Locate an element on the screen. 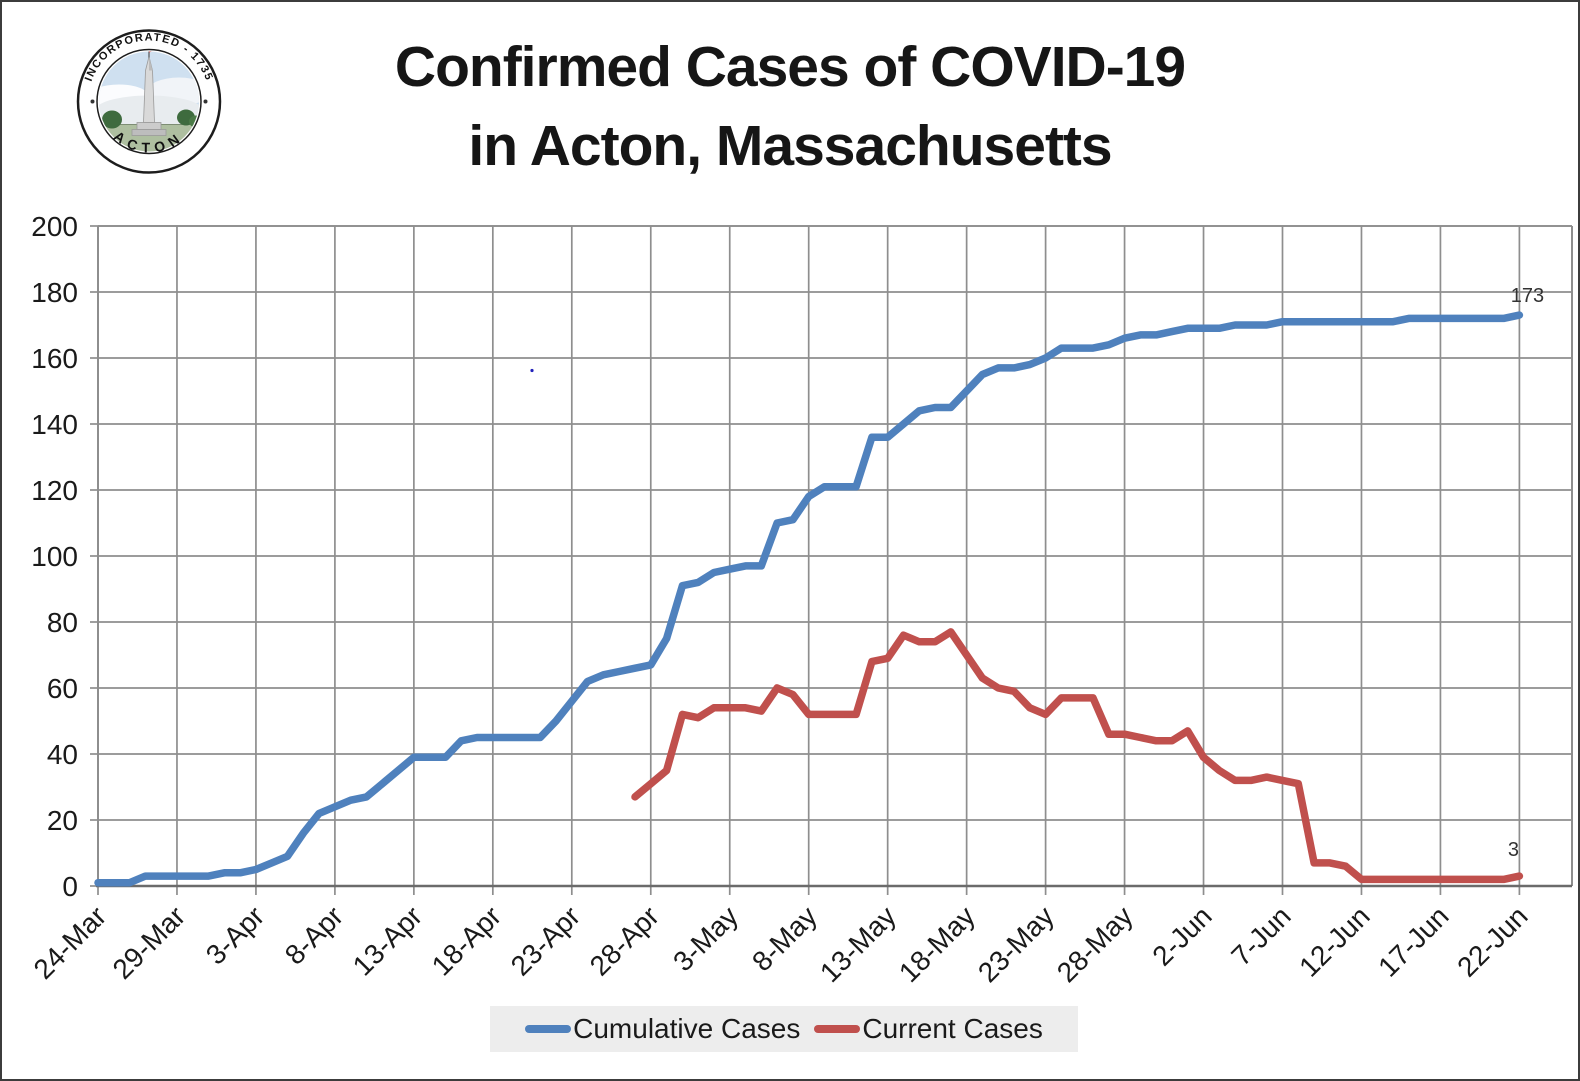 The image size is (1580, 1081). chart-legend: Cumulative Cases Current Cases is located at coordinates (784, 1029).